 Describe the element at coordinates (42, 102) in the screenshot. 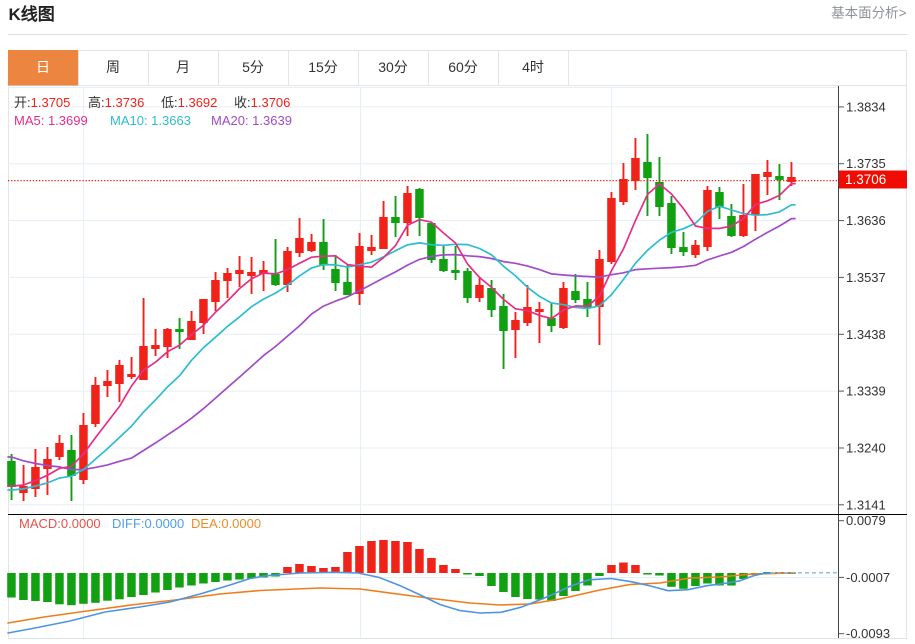

I see `svg-text: 开:1.3705` at that location.